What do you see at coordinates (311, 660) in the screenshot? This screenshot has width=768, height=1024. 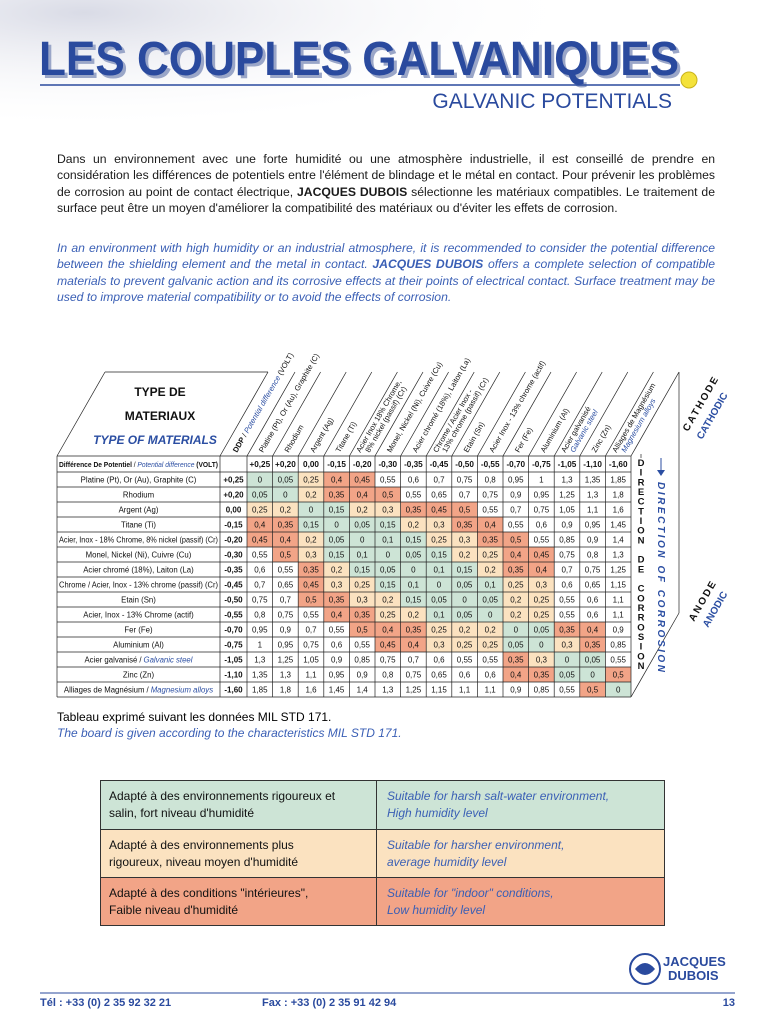 I see `cell-value: 1,05` at bounding box center [311, 660].